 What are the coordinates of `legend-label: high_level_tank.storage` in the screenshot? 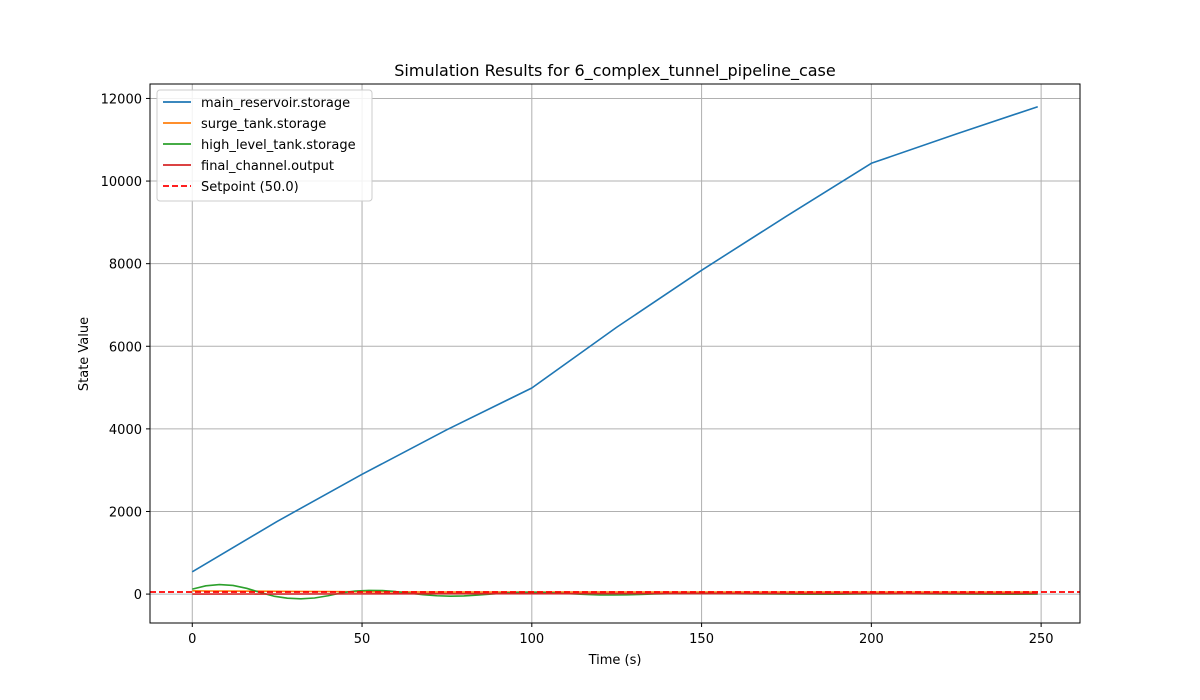 It's located at (278, 145).